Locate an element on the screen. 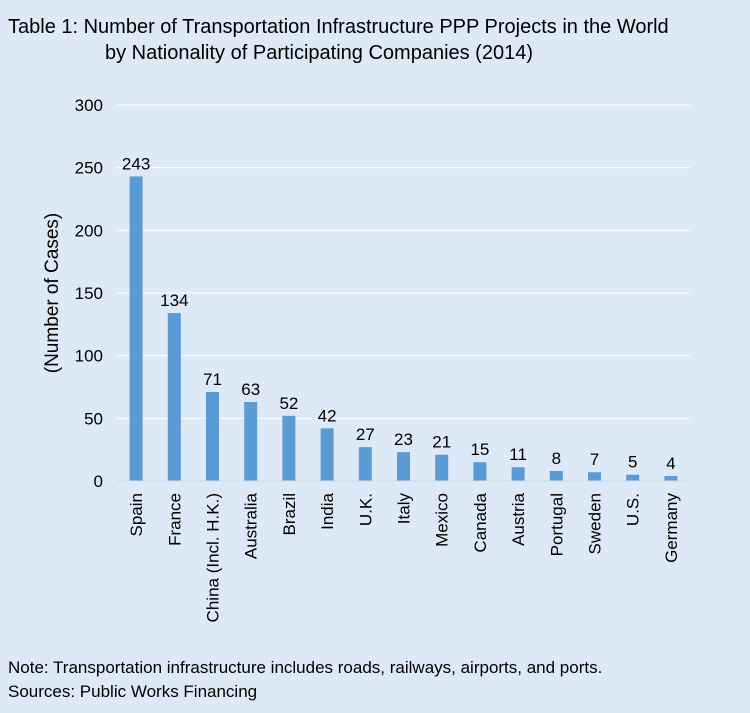 The image size is (750, 713). y-tick-label: 300 is located at coordinates (89, 105).